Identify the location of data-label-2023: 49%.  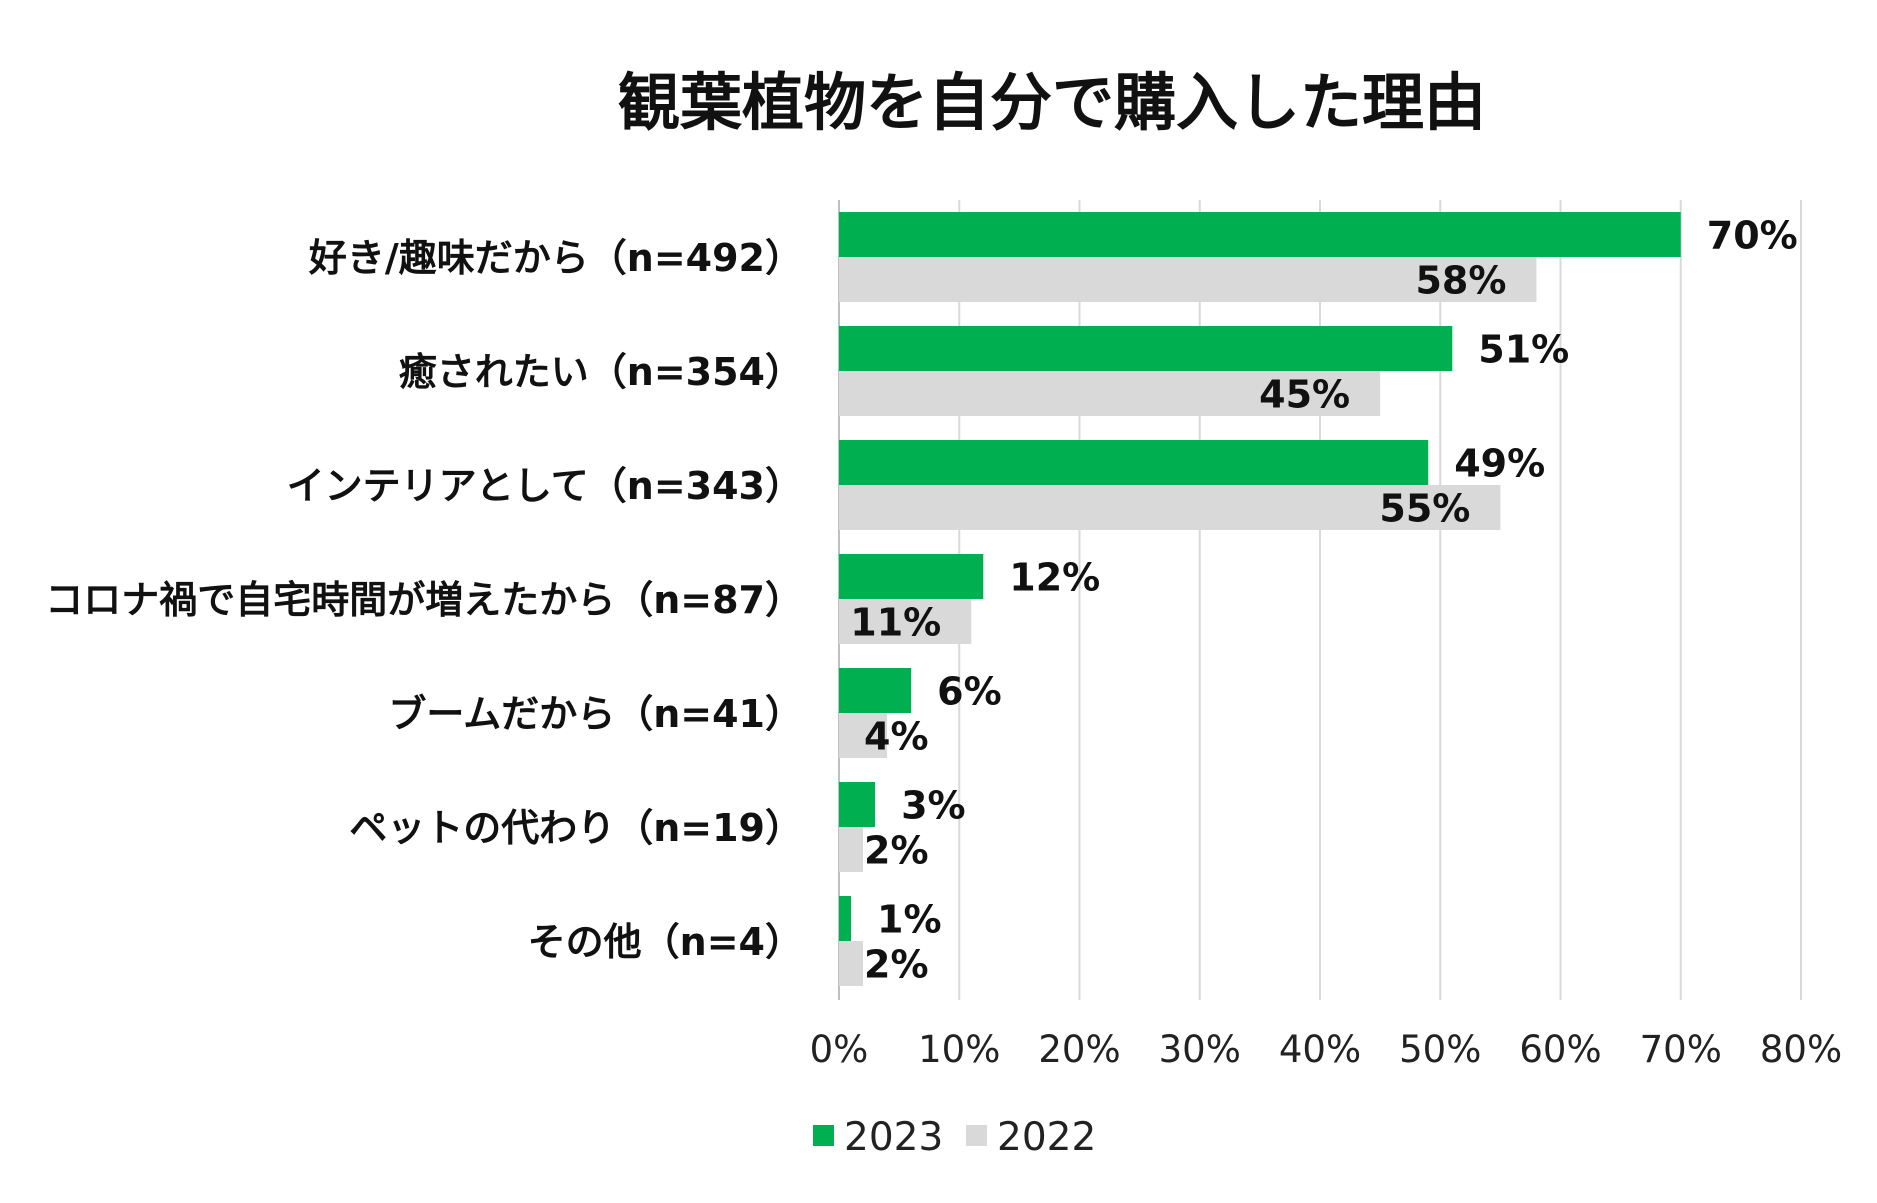
(1499, 464).